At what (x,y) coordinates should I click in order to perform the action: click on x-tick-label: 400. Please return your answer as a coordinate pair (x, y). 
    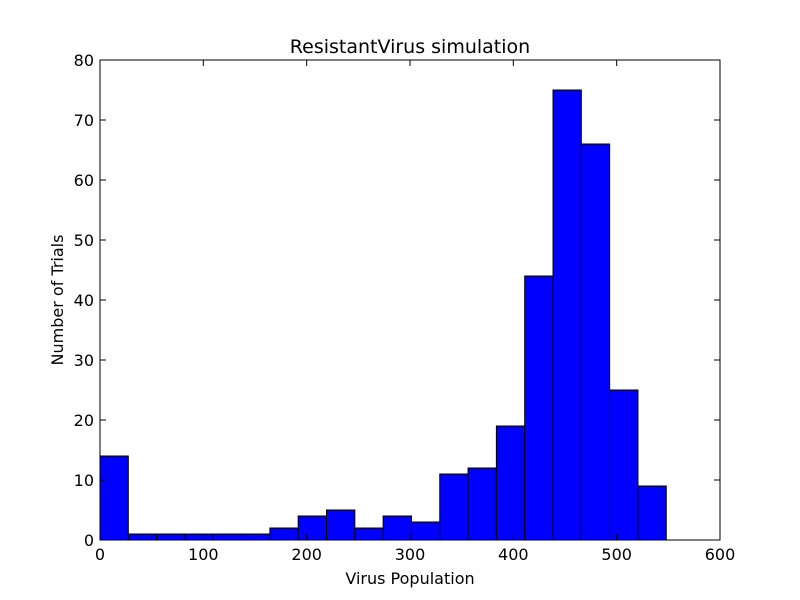
    Looking at the image, I should click on (513, 554).